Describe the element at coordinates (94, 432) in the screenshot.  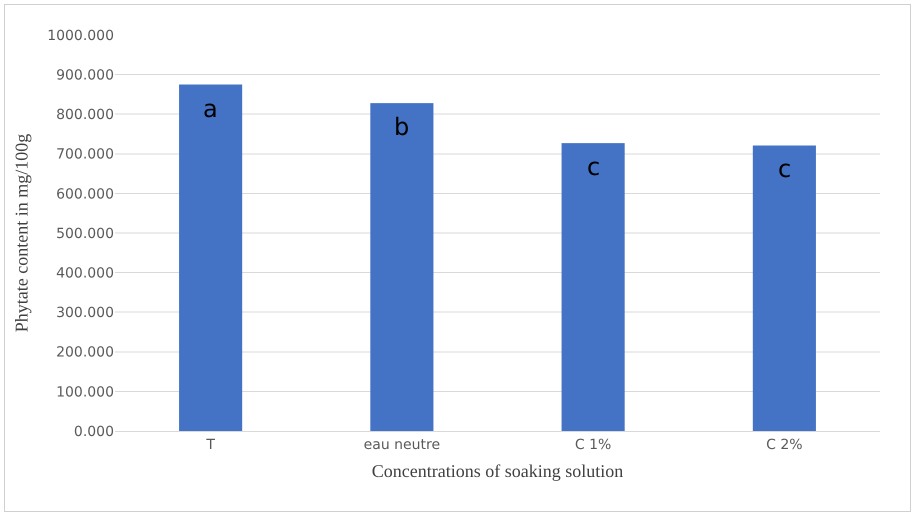
I see `y-tick-label: 0.000` at that location.